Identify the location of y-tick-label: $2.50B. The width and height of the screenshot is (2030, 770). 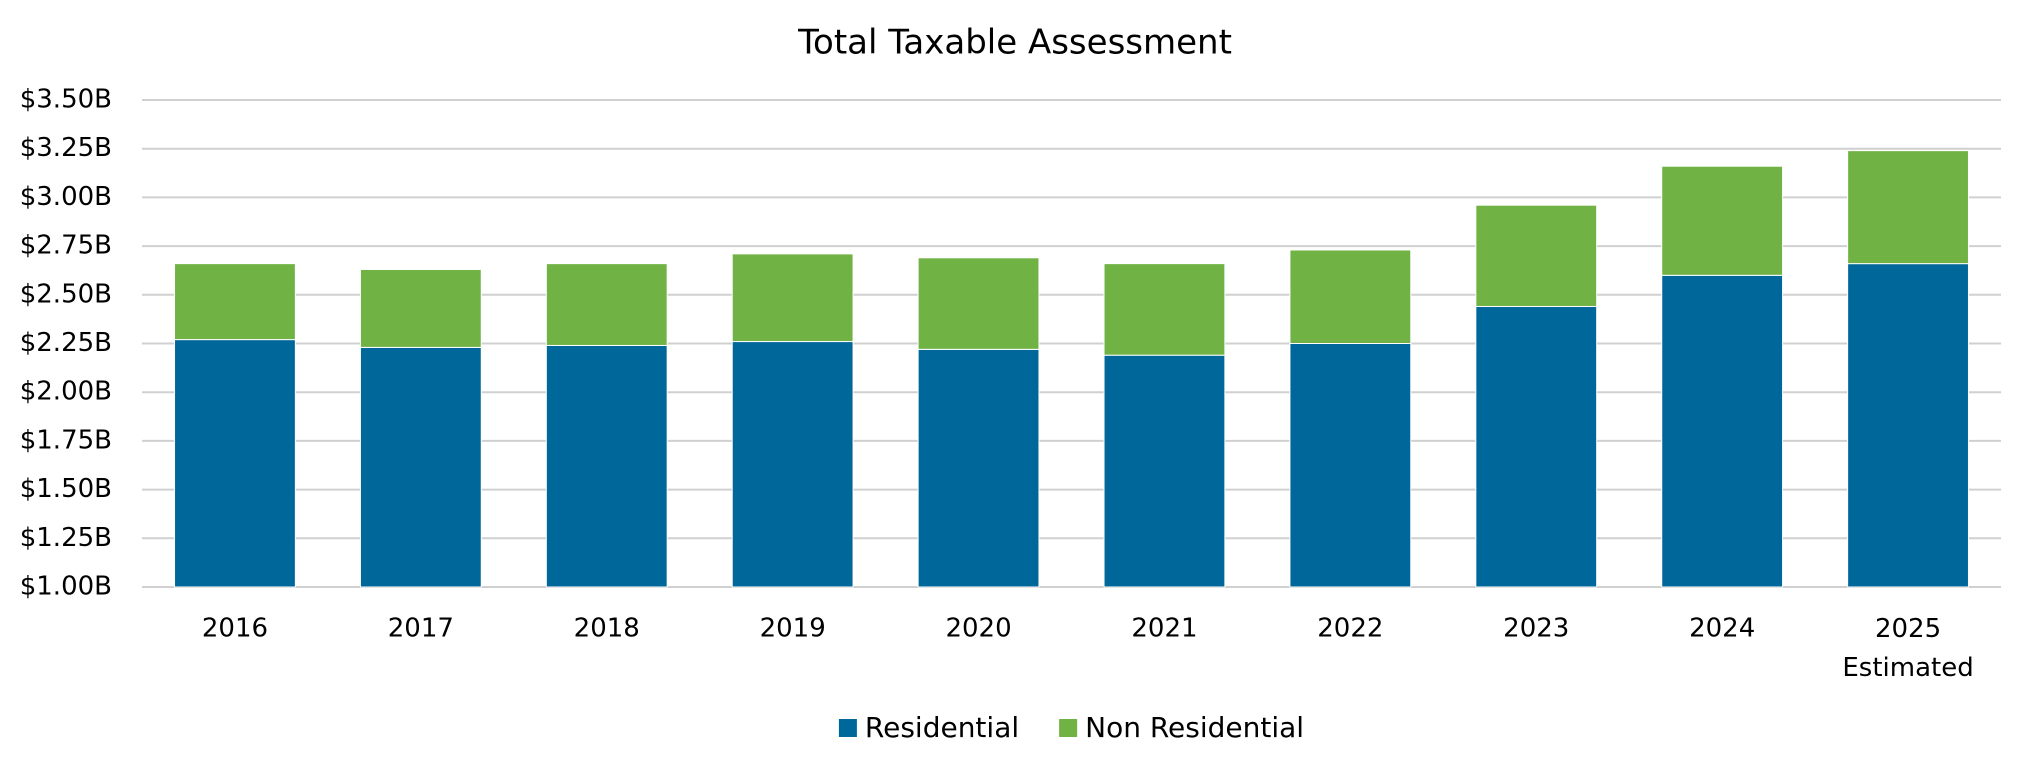
(66, 294).